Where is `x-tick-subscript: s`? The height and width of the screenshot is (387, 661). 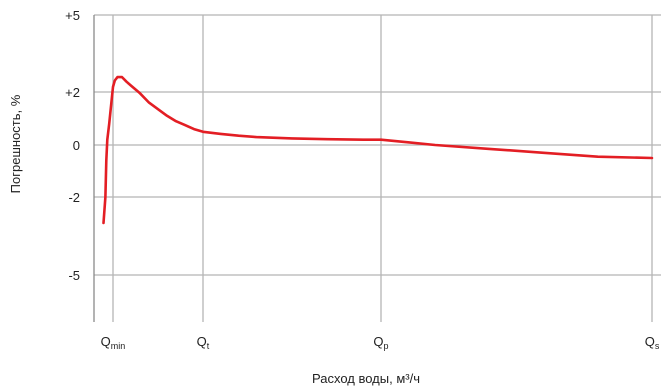
x-tick-subscript: s is located at coordinates (657, 346).